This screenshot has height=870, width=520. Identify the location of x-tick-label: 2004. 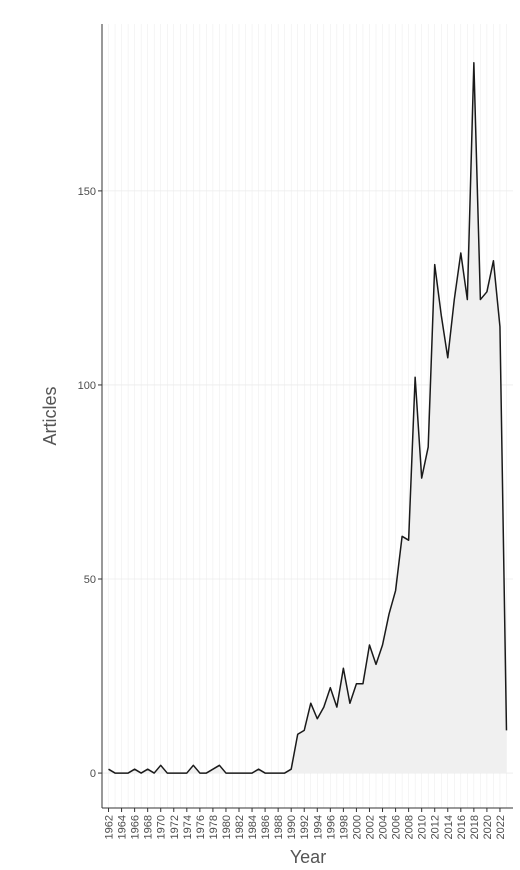
(384, 827).